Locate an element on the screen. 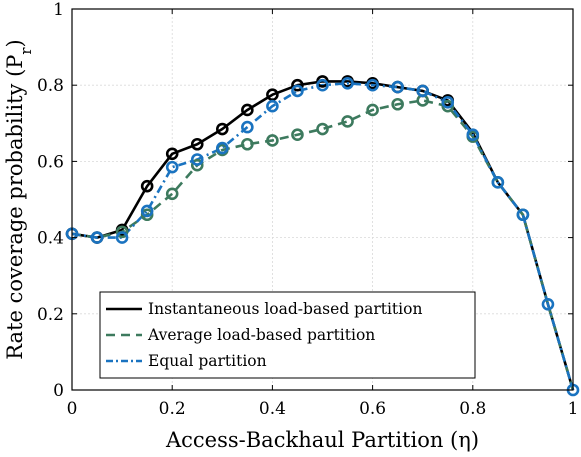 This screenshot has width=581, height=457. legend-box is located at coordinates (287, 335).